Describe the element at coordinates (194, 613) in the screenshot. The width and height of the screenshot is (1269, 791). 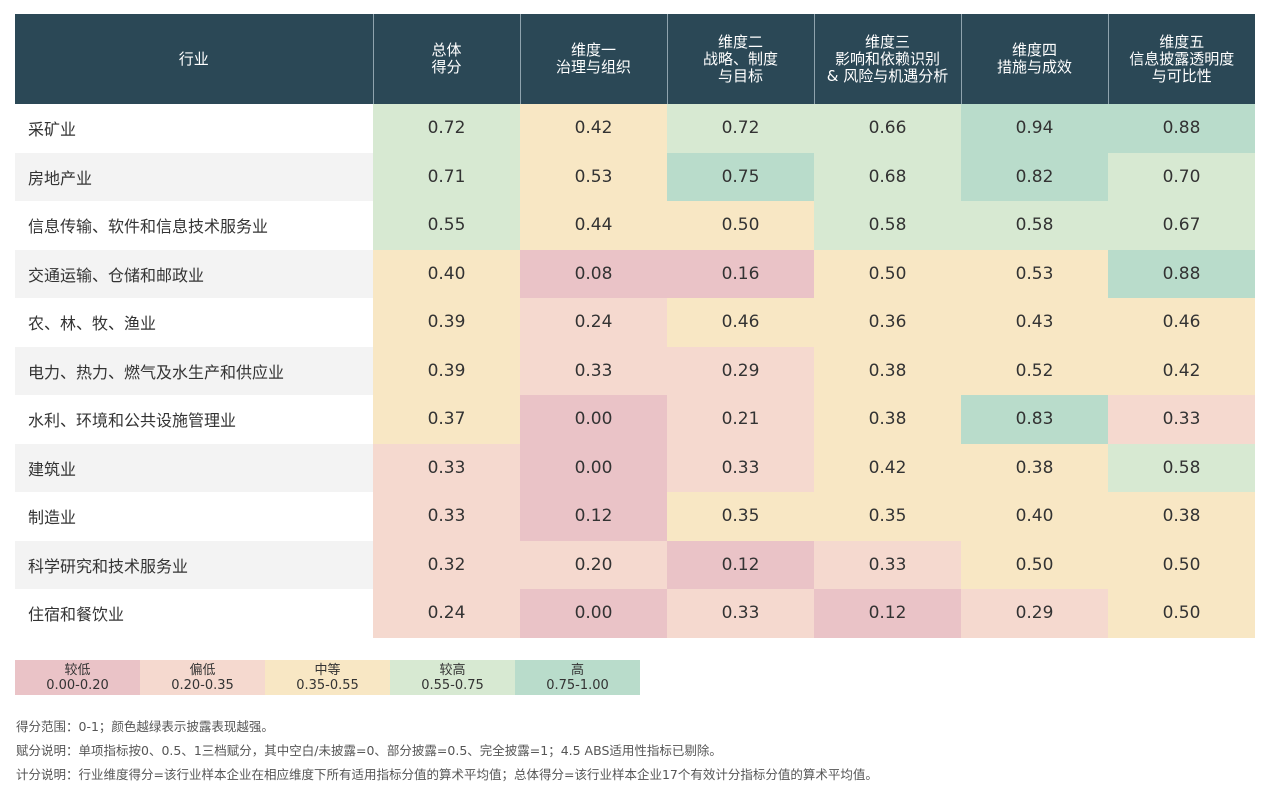
I see `industry-label: 住宿和餐饮业` at that location.